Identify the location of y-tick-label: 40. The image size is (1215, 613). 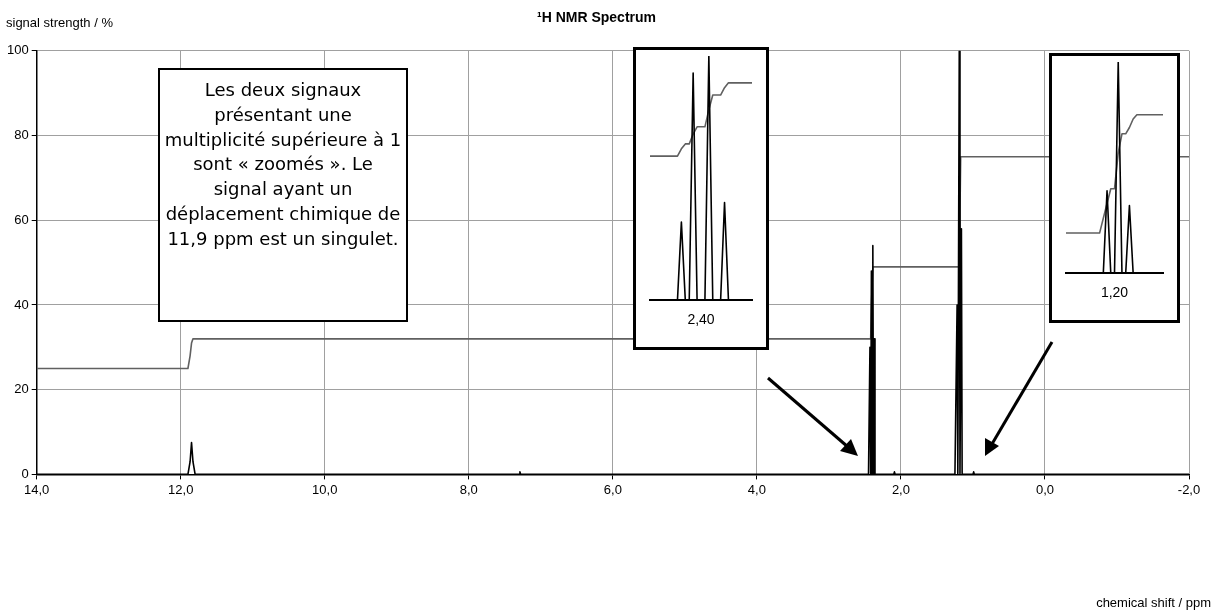
(21, 304).